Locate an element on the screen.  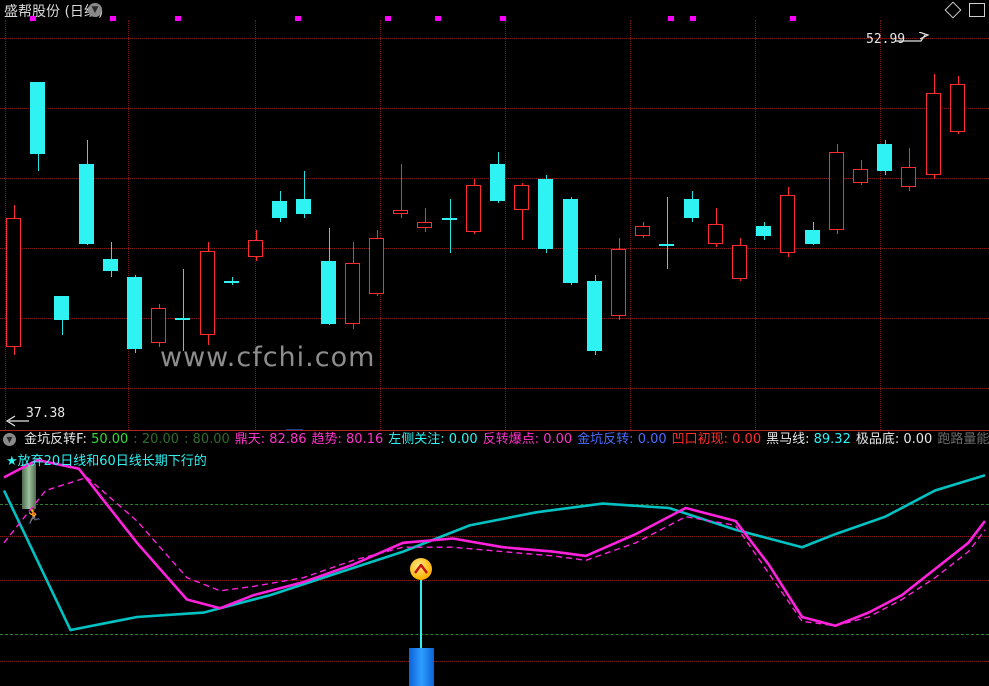
indicator-legend-item: : 80.00 is located at coordinates (207, 440).